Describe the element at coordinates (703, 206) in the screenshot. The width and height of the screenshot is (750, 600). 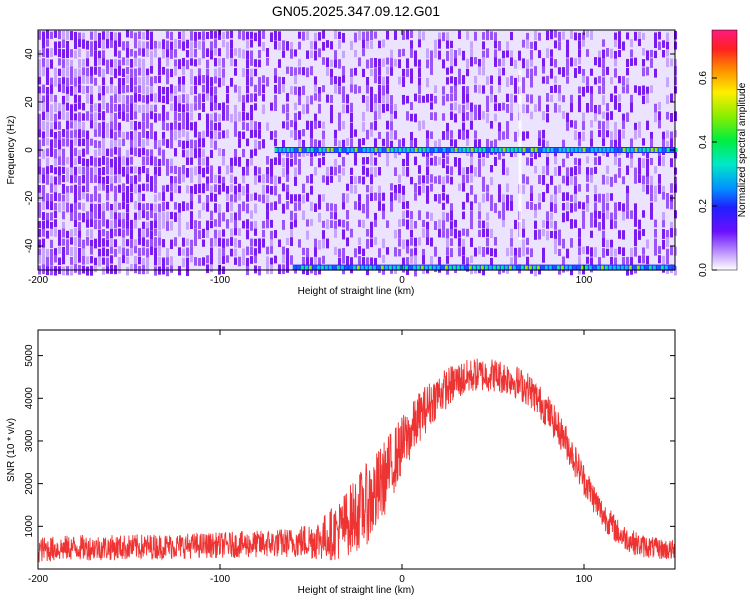
I see `colorbar-tick-label: 0.2` at that location.